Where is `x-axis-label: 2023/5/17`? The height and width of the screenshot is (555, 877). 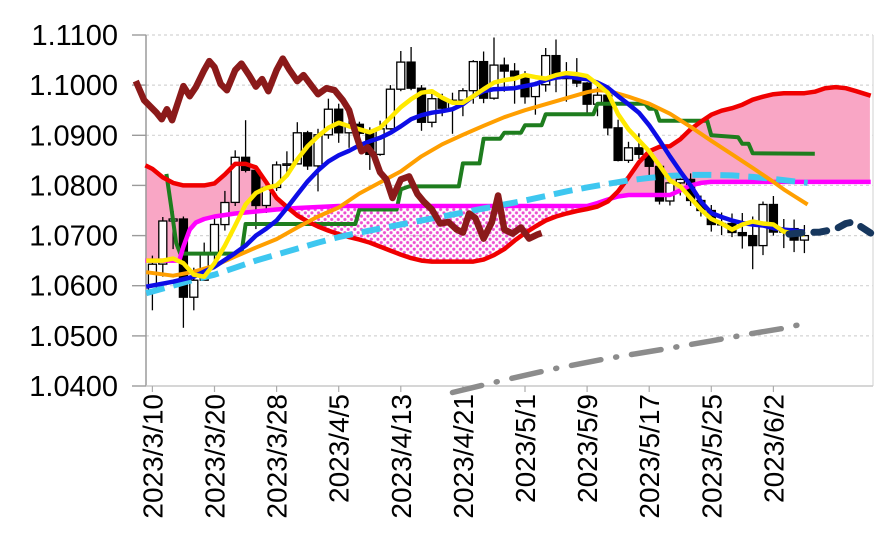
x-axis-label: 2023/5/17 is located at coordinates (649, 456).